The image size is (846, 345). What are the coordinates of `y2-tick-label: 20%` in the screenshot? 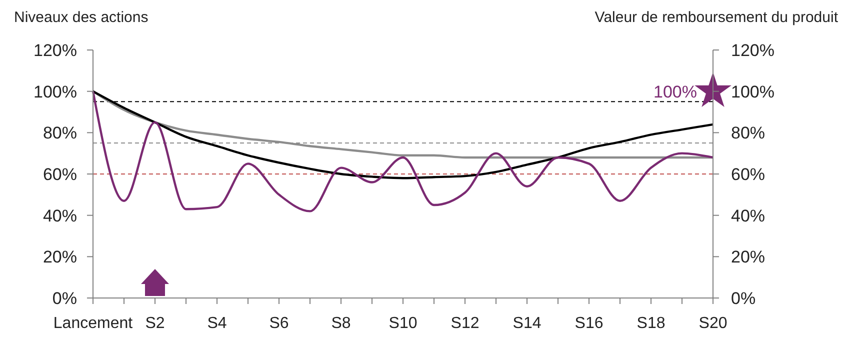 It's located at (748, 257).